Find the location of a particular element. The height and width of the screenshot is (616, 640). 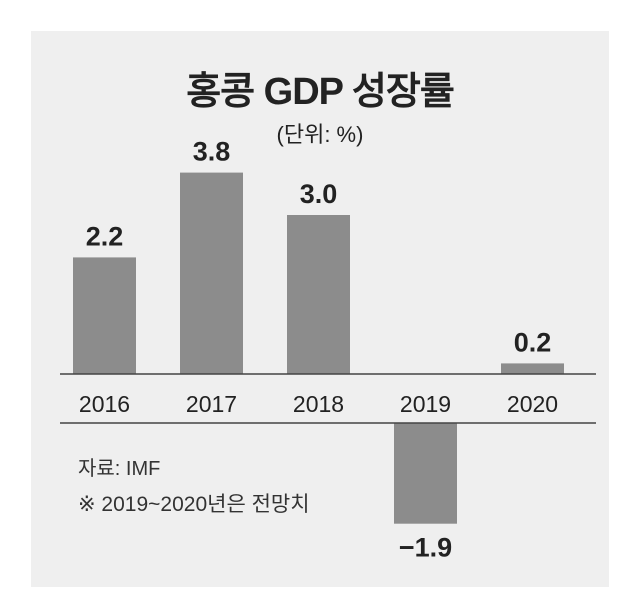

tick-label-2018: 2018 is located at coordinates (318, 404).